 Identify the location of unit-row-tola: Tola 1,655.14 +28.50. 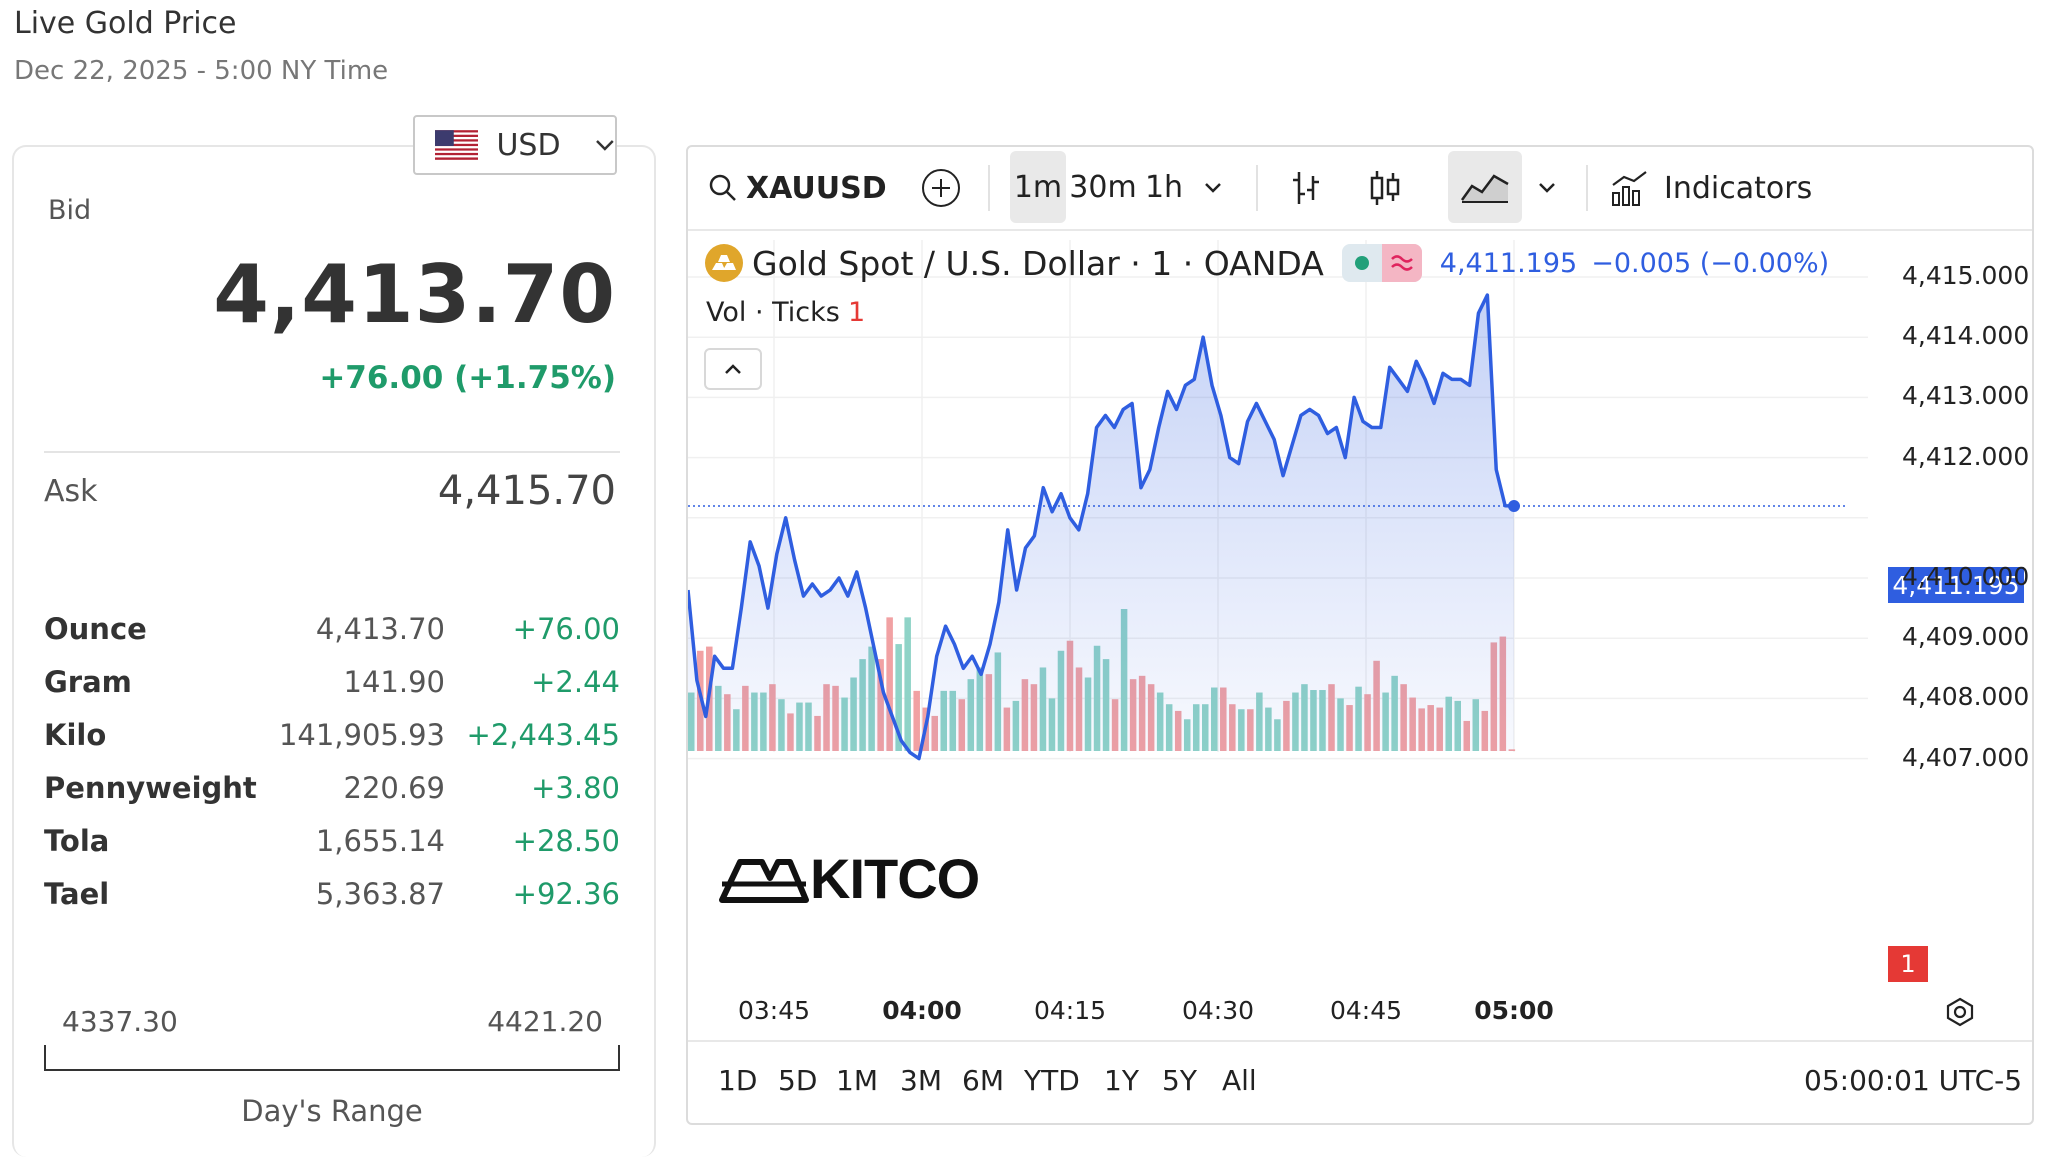
(332, 844).